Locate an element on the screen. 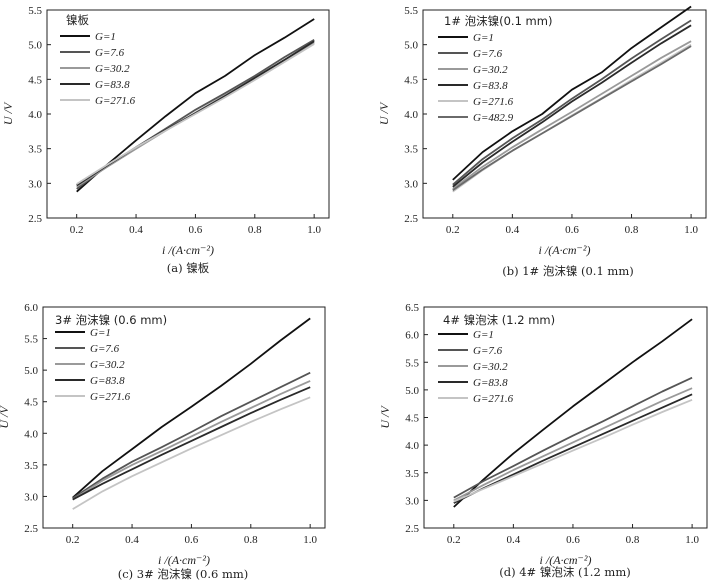  plot-frame is located at coordinates (184, 417).